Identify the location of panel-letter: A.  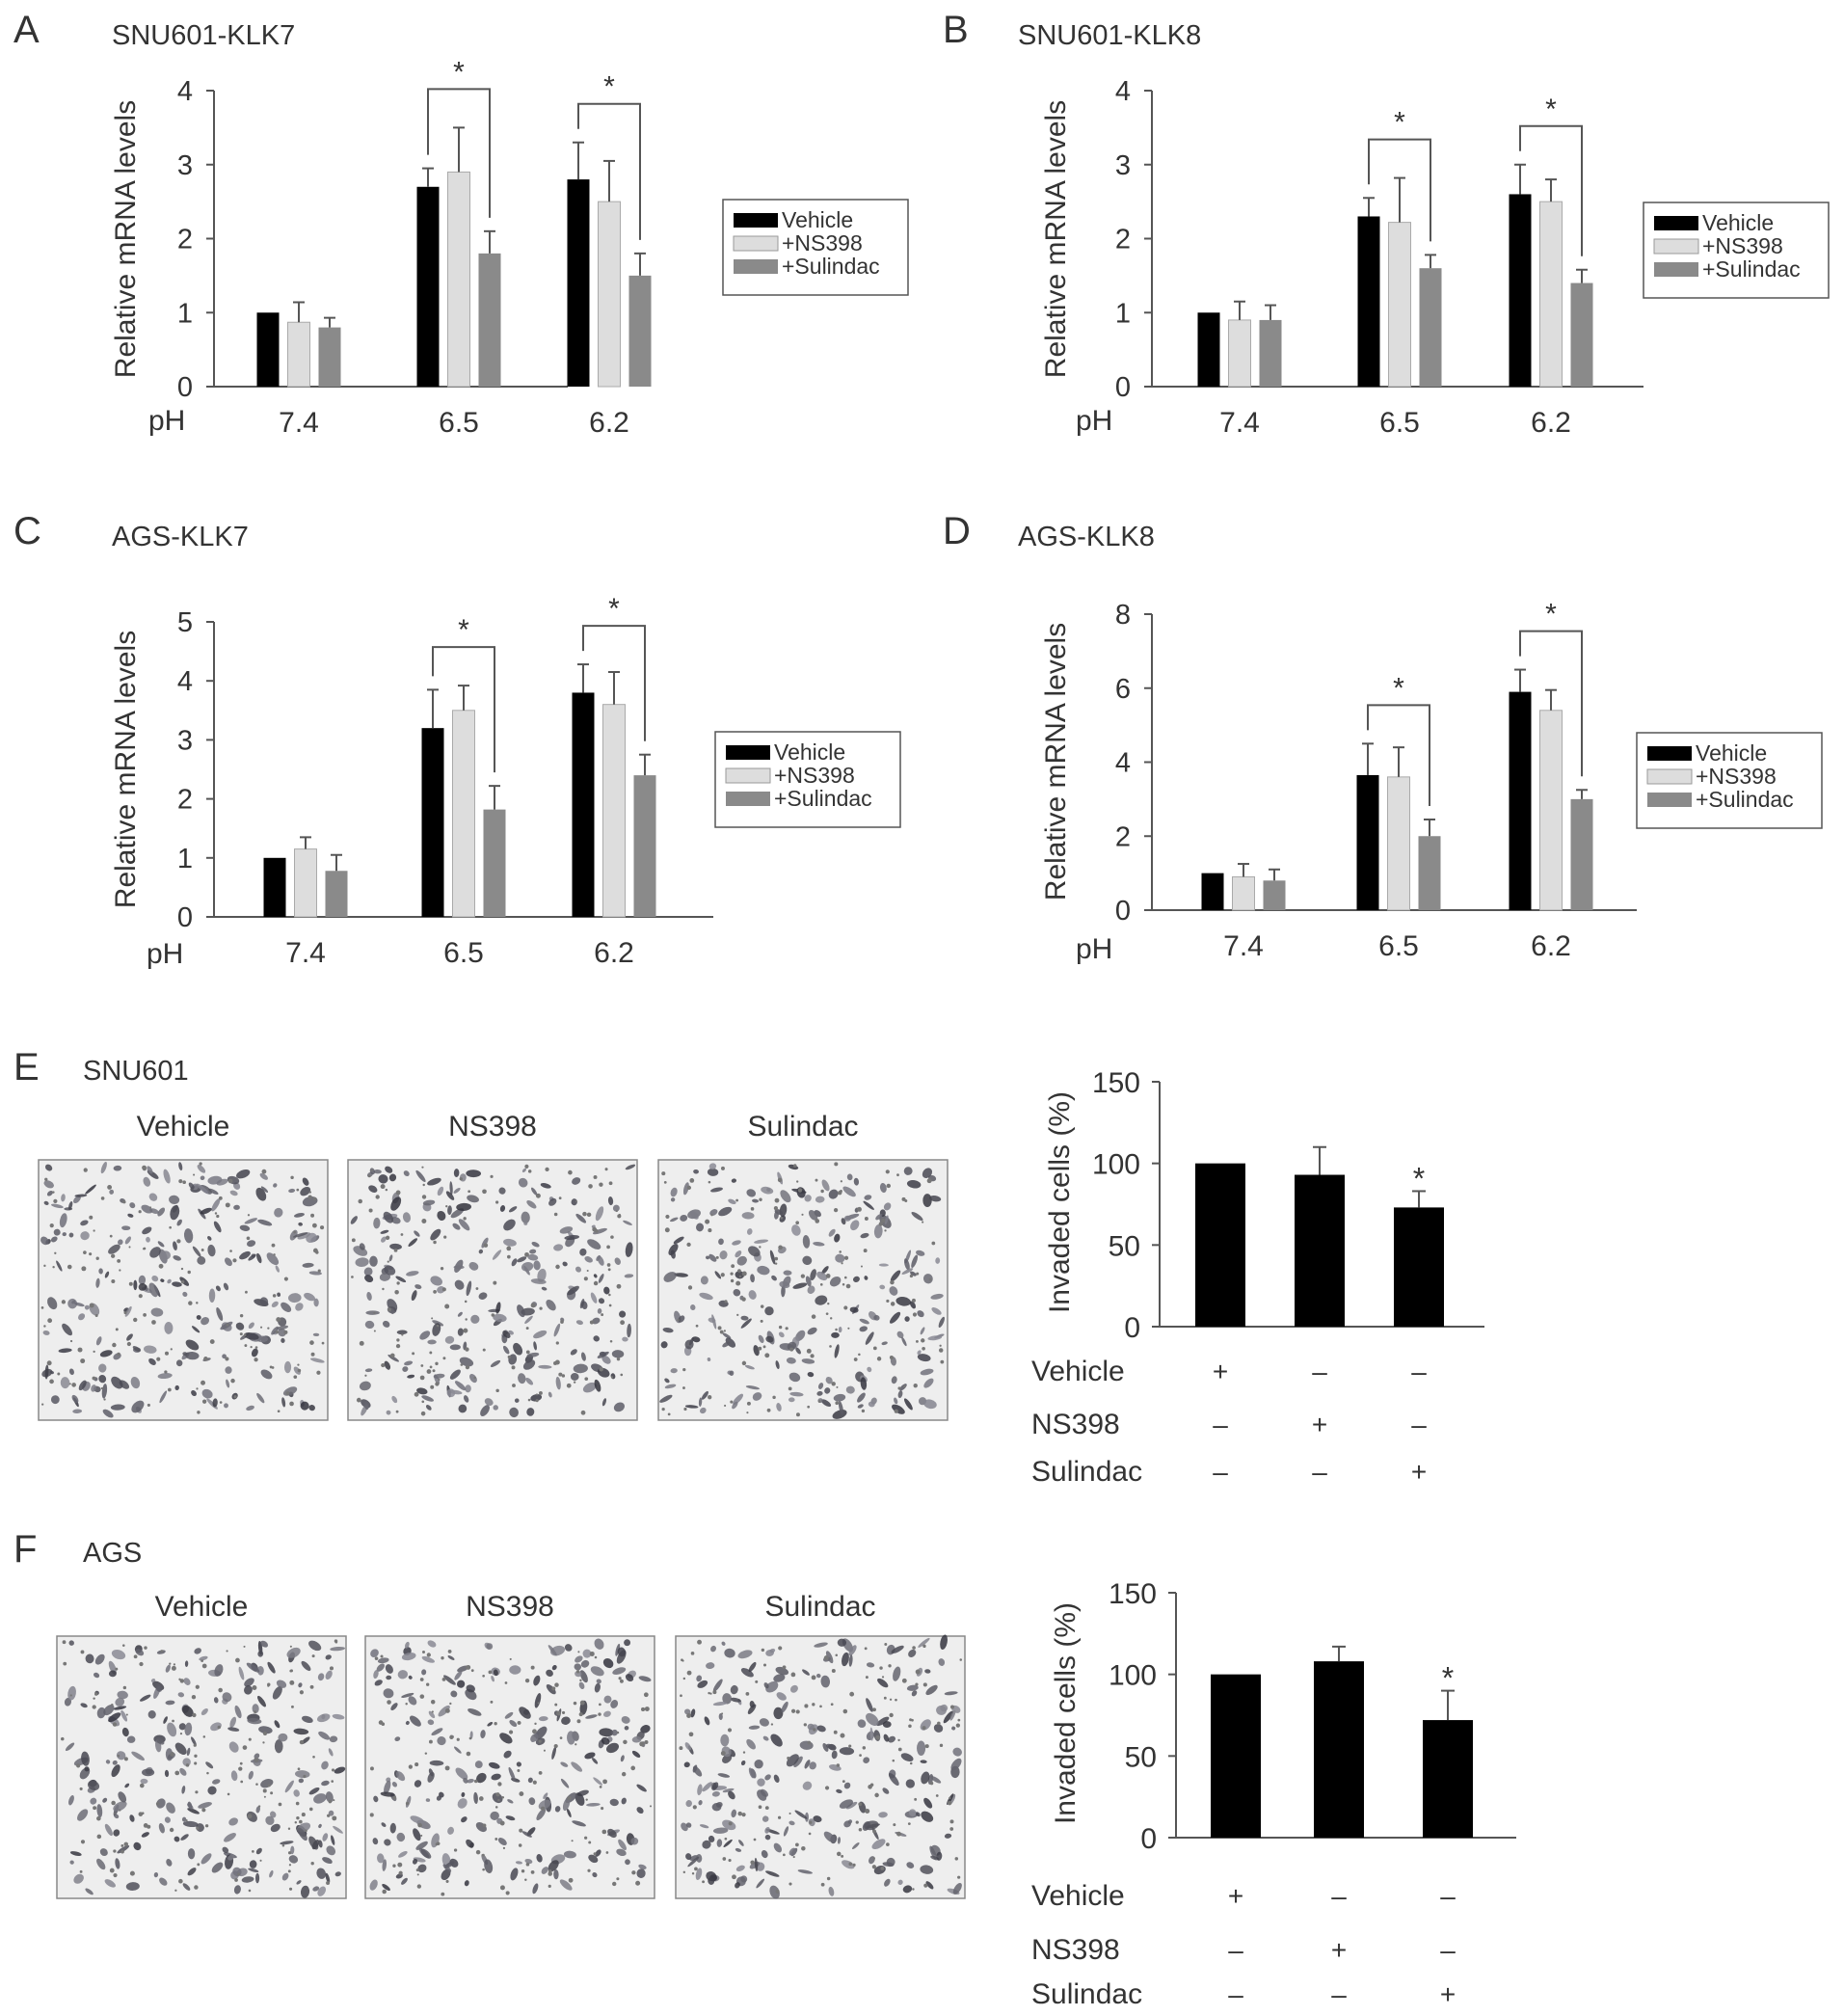
(26, 30).